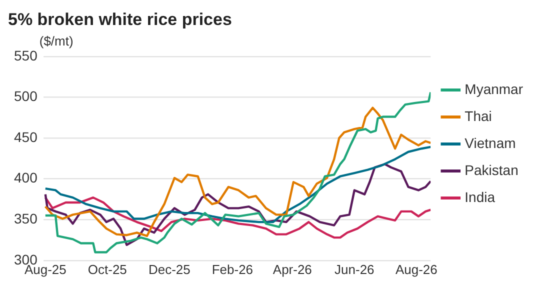 The height and width of the screenshot is (296, 545). Describe the element at coordinates (26, 55) in the screenshot. I see `y-tick-label: 550` at that location.